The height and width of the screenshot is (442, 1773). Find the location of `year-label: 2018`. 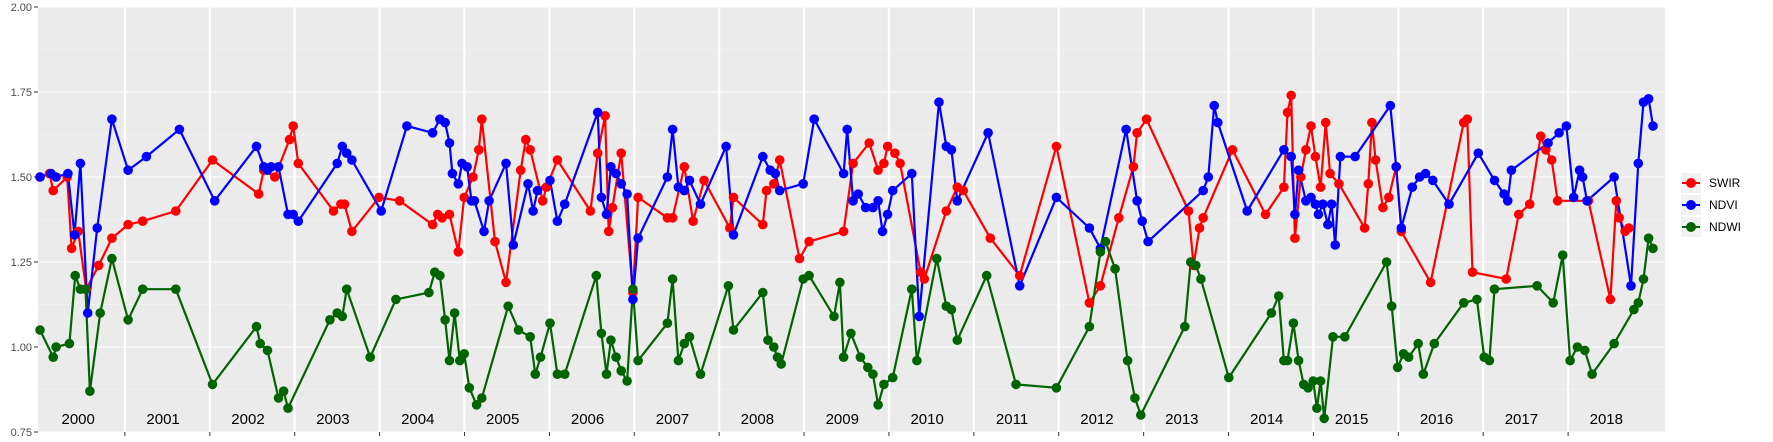

year-label: 2018 is located at coordinates (1606, 419).